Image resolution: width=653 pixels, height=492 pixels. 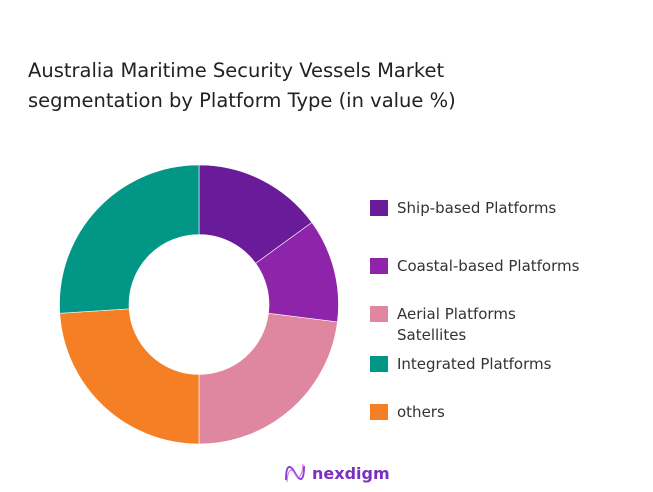 What do you see at coordinates (474, 364) in the screenshot?
I see `legend-label: Integrated Platforms` at bounding box center [474, 364].